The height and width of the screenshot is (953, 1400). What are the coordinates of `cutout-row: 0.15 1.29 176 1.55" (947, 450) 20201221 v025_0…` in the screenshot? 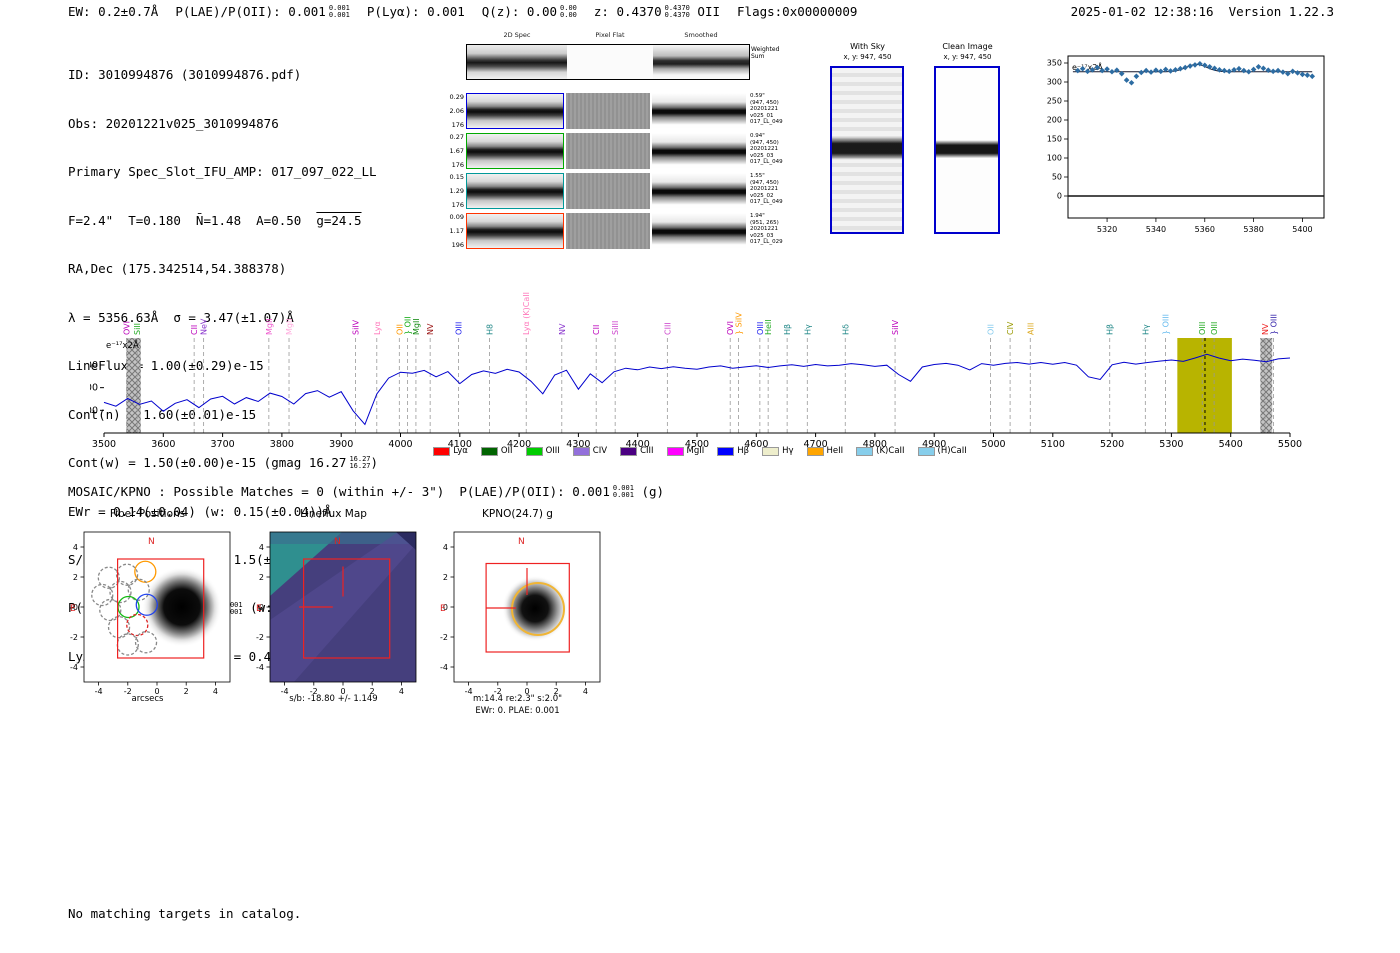 It's located at (614, 191).